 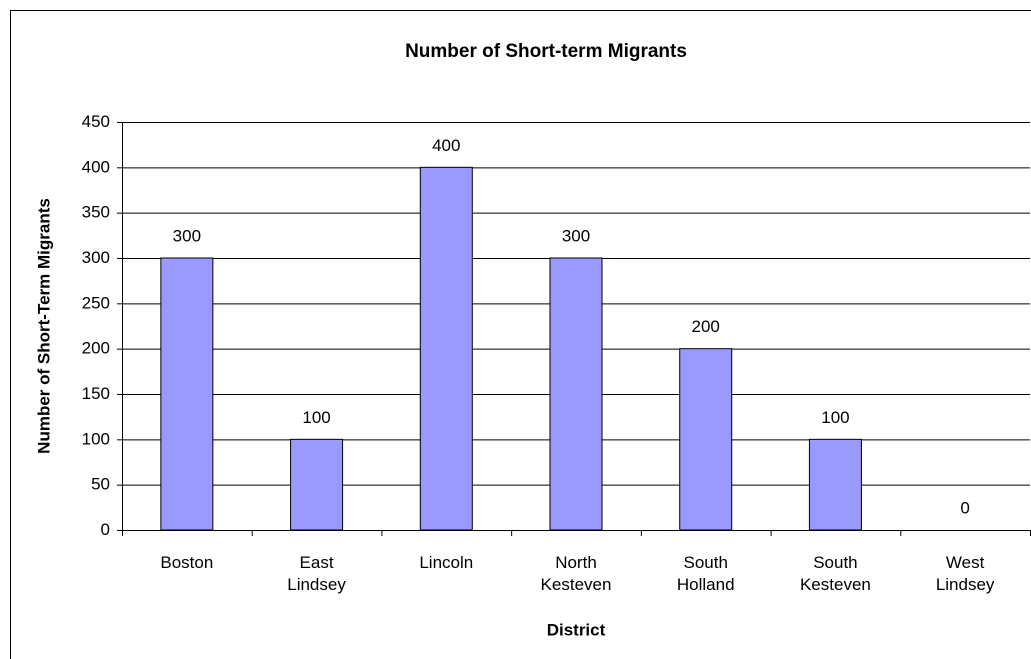 What do you see at coordinates (105, 529) in the screenshot?
I see `y-tick-label: 0` at bounding box center [105, 529].